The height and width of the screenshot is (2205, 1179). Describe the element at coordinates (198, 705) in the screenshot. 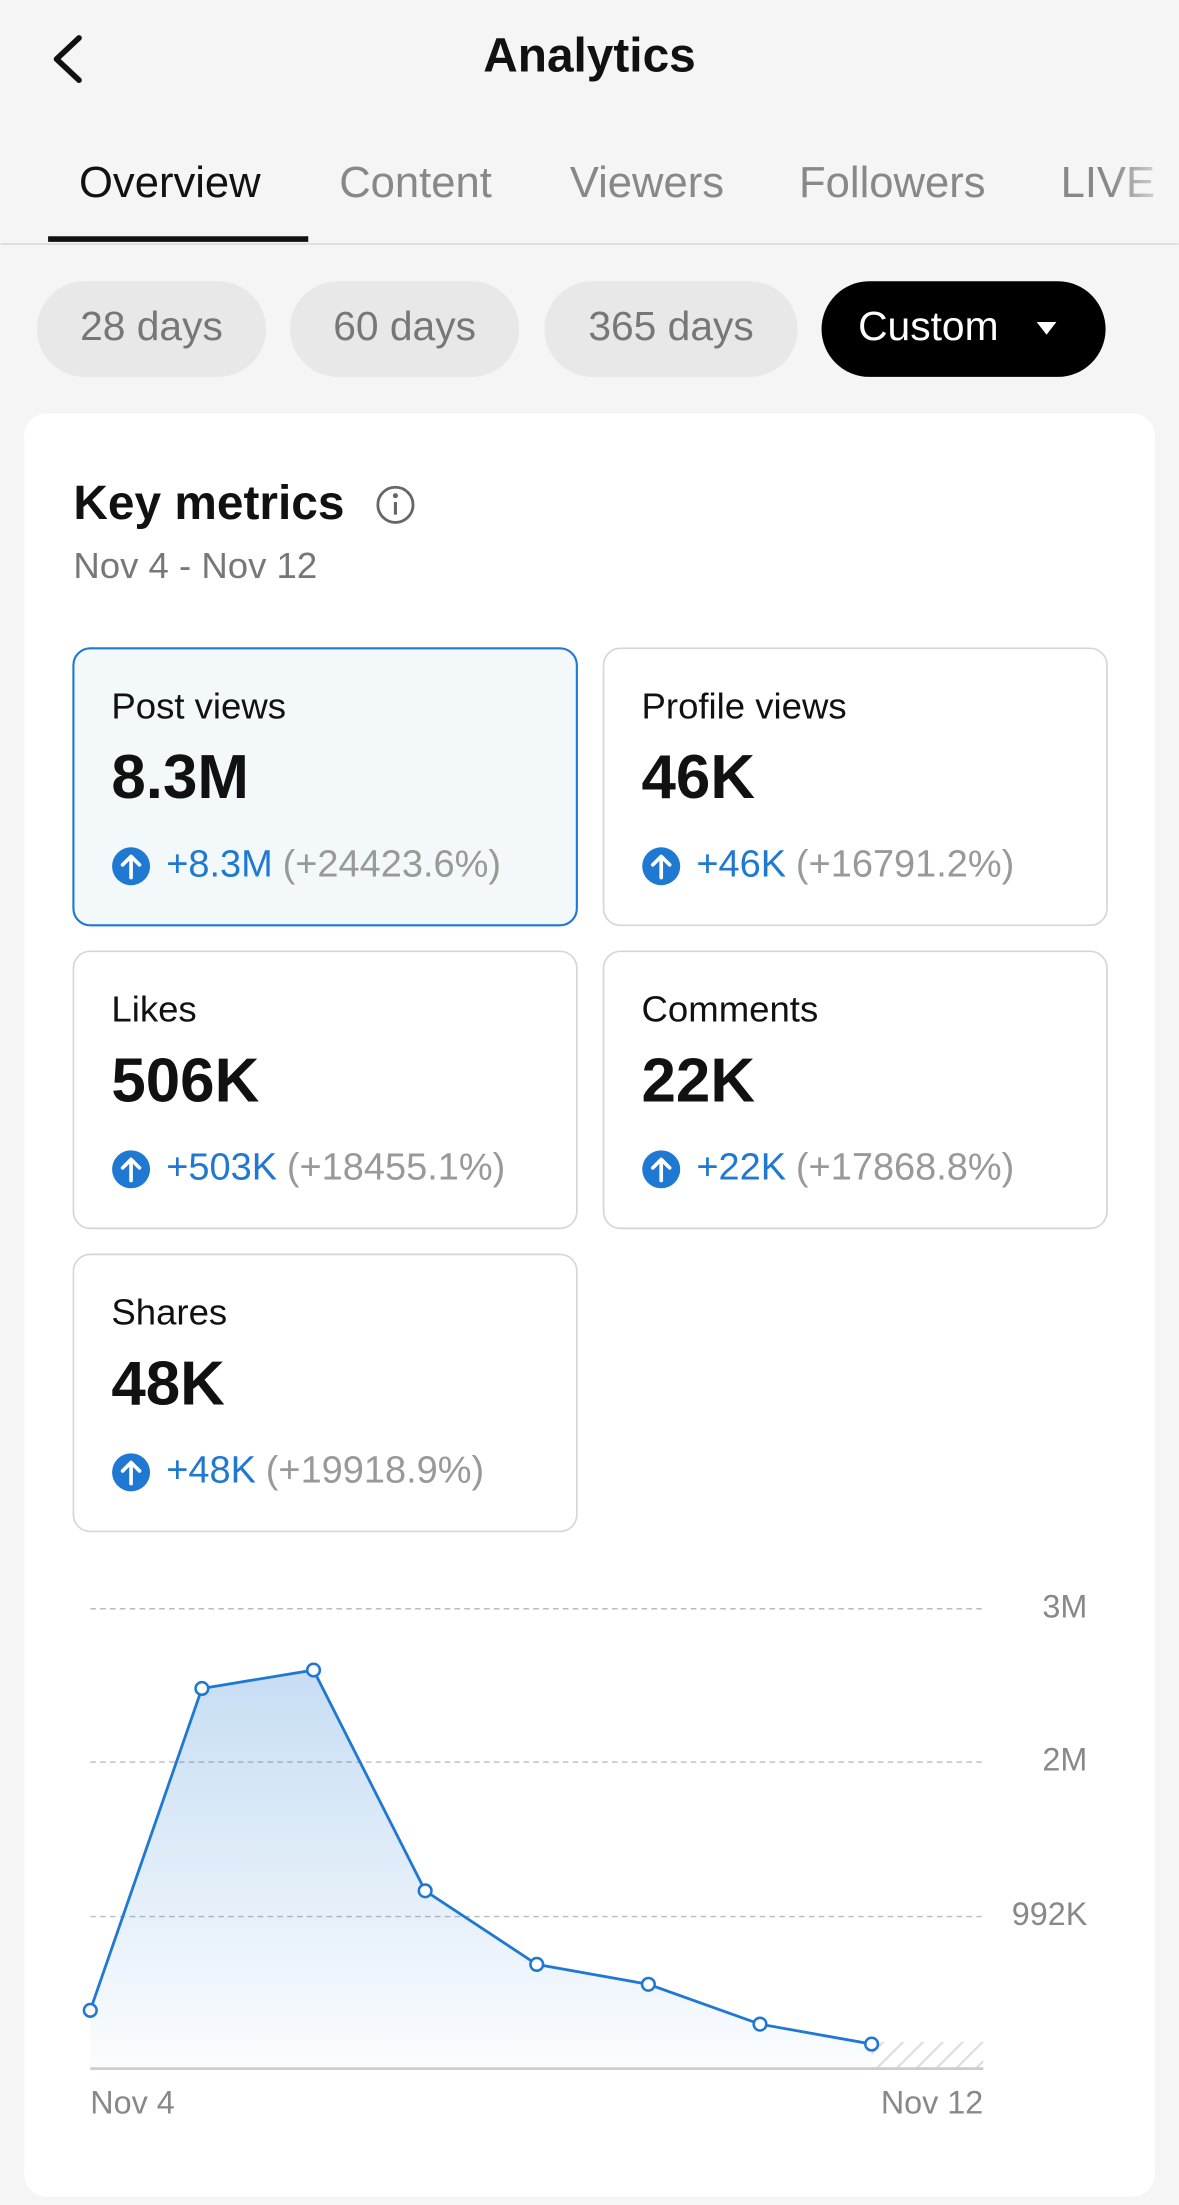

I see `metric-label: Post views` at that location.